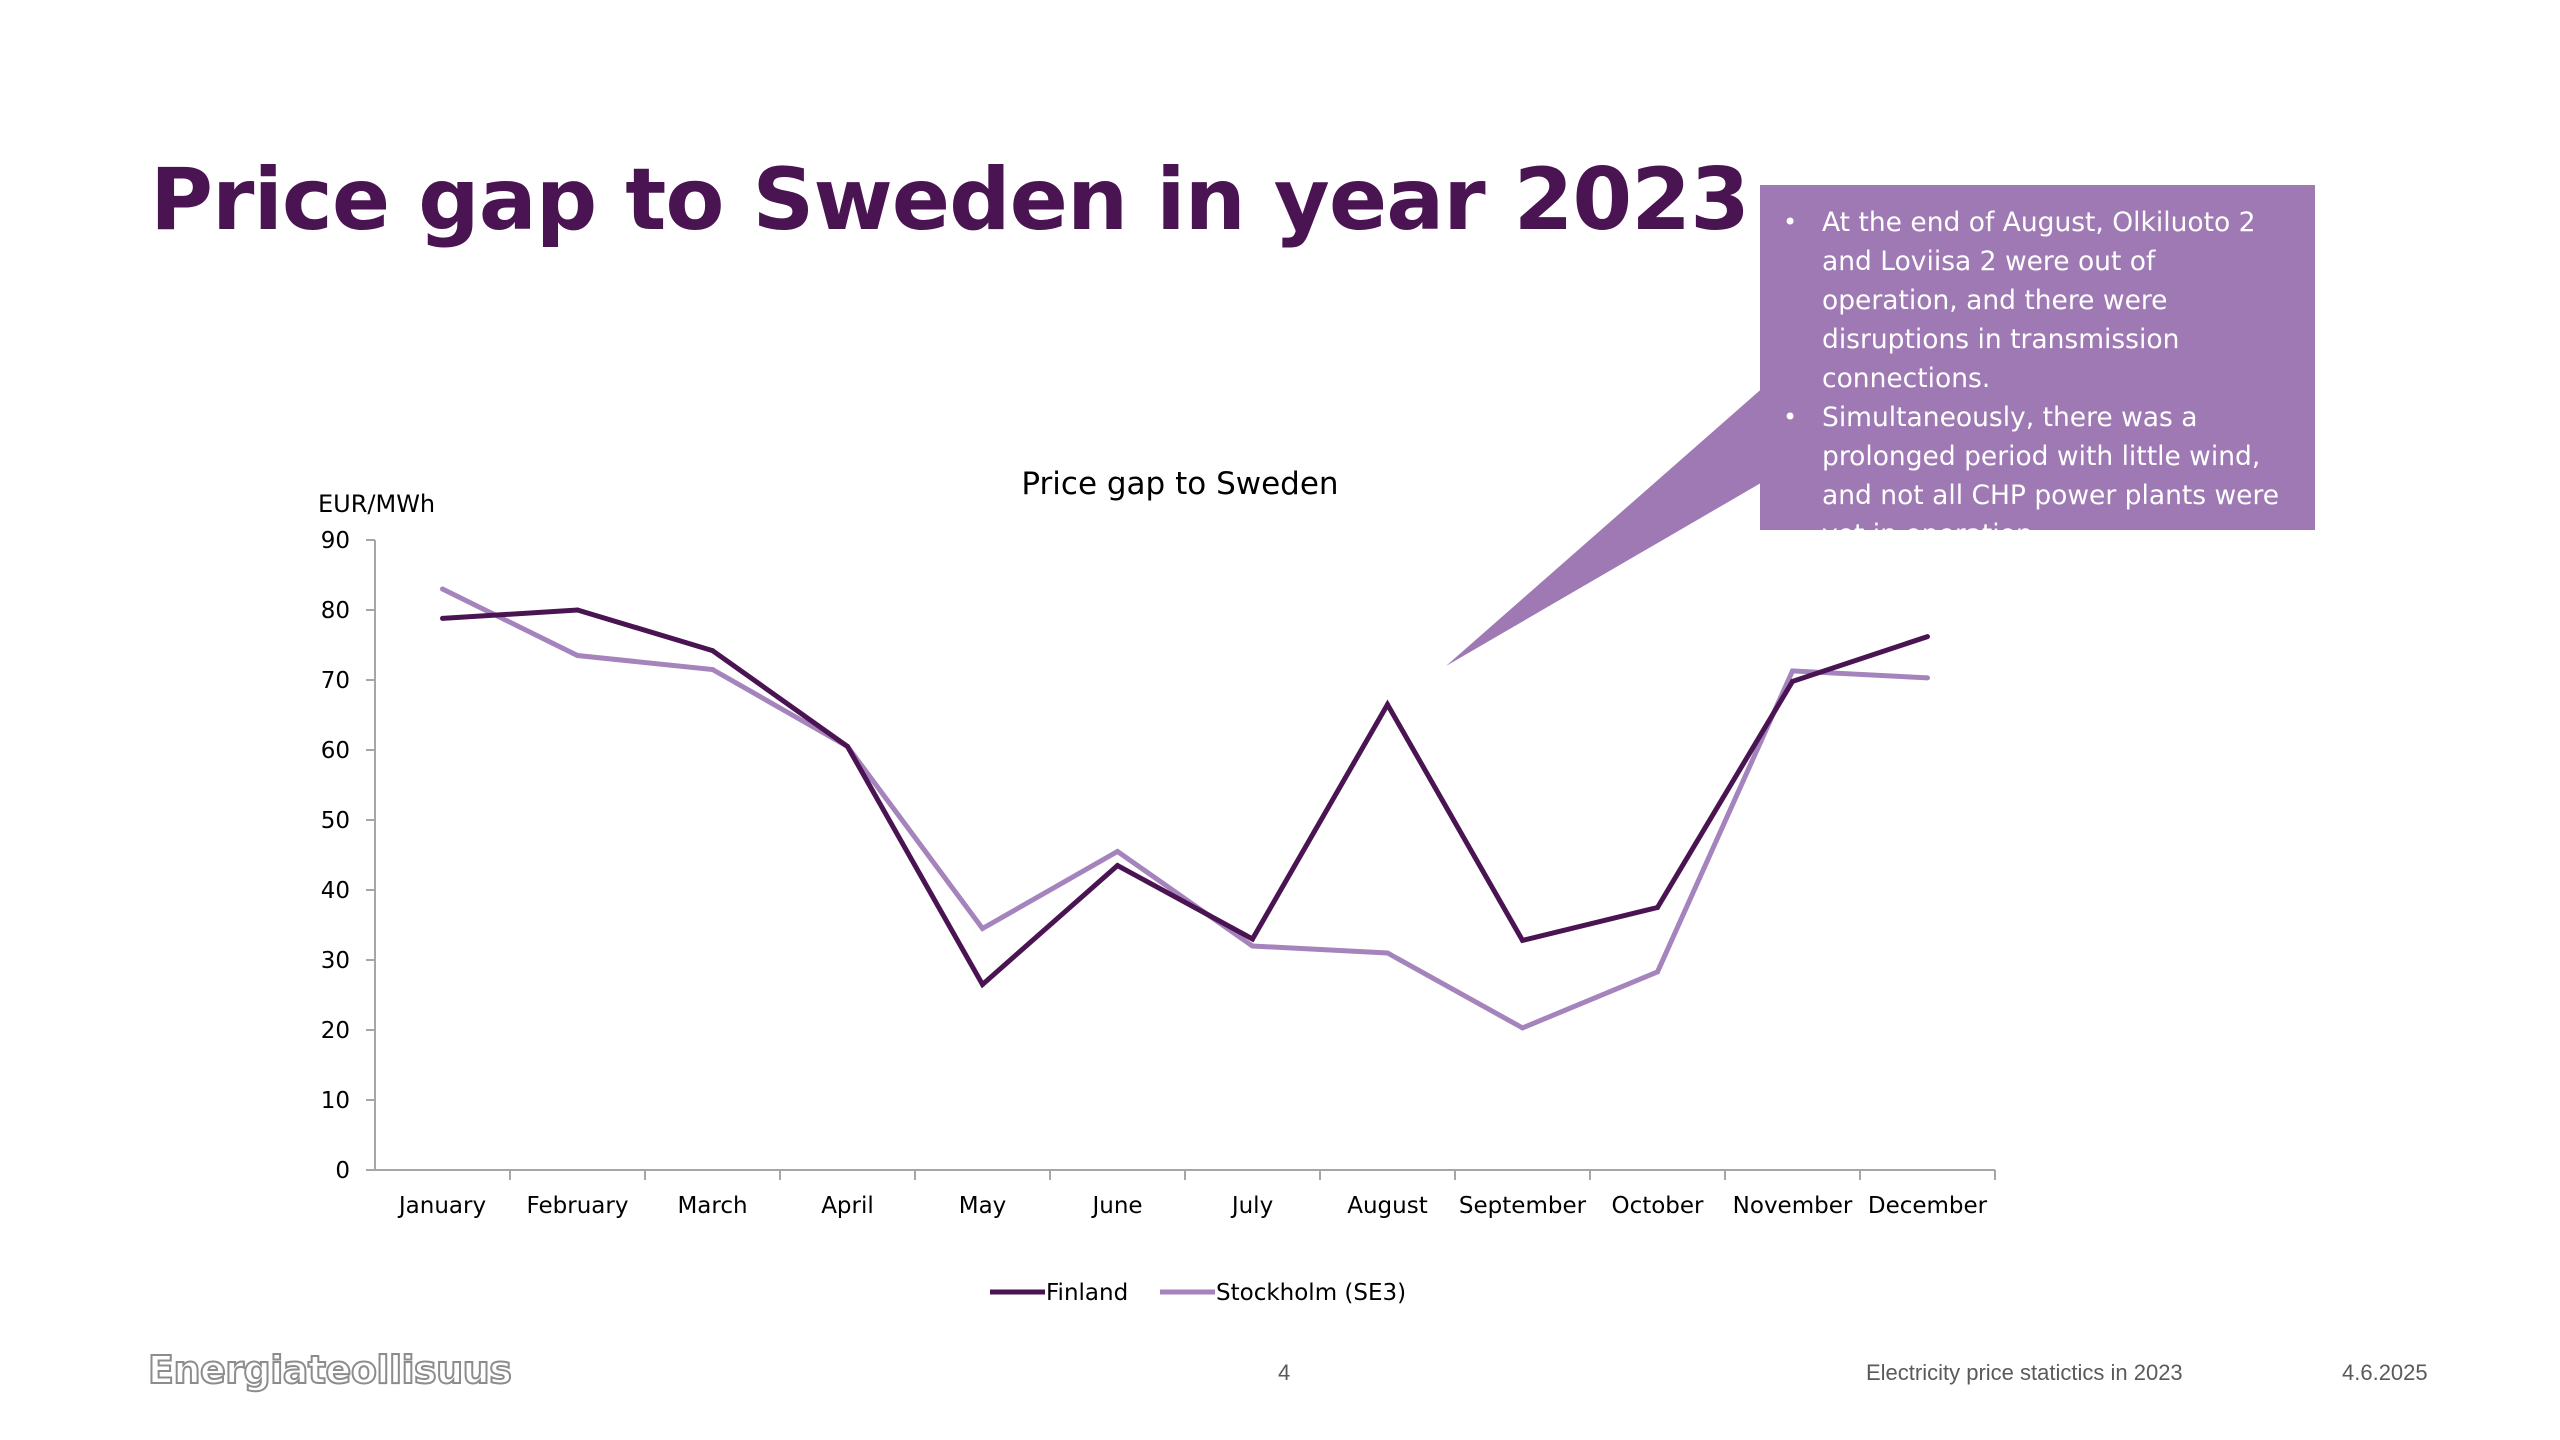 The height and width of the screenshot is (1440, 2560). What do you see at coordinates (335, 681) in the screenshot?
I see `y-tick-label: 70` at bounding box center [335, 681].